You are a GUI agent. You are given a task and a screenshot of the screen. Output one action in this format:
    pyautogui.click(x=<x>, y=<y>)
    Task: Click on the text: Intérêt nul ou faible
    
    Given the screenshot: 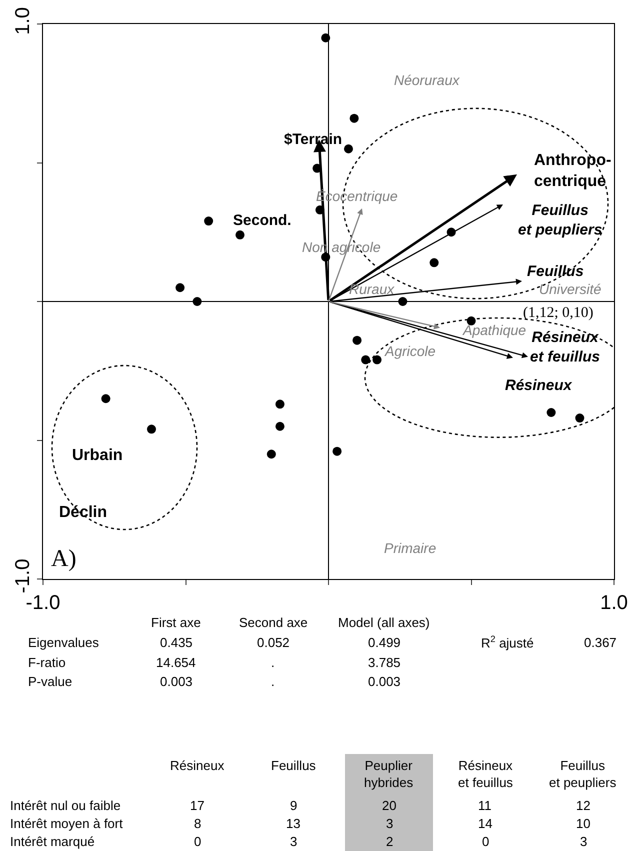 What is the action you would take?
    pyautogui.click(x=65, y=805)
    